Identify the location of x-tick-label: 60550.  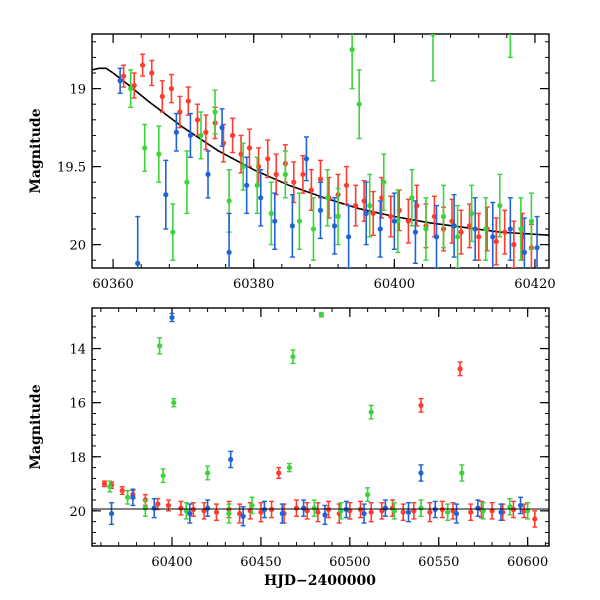
(438, 562).